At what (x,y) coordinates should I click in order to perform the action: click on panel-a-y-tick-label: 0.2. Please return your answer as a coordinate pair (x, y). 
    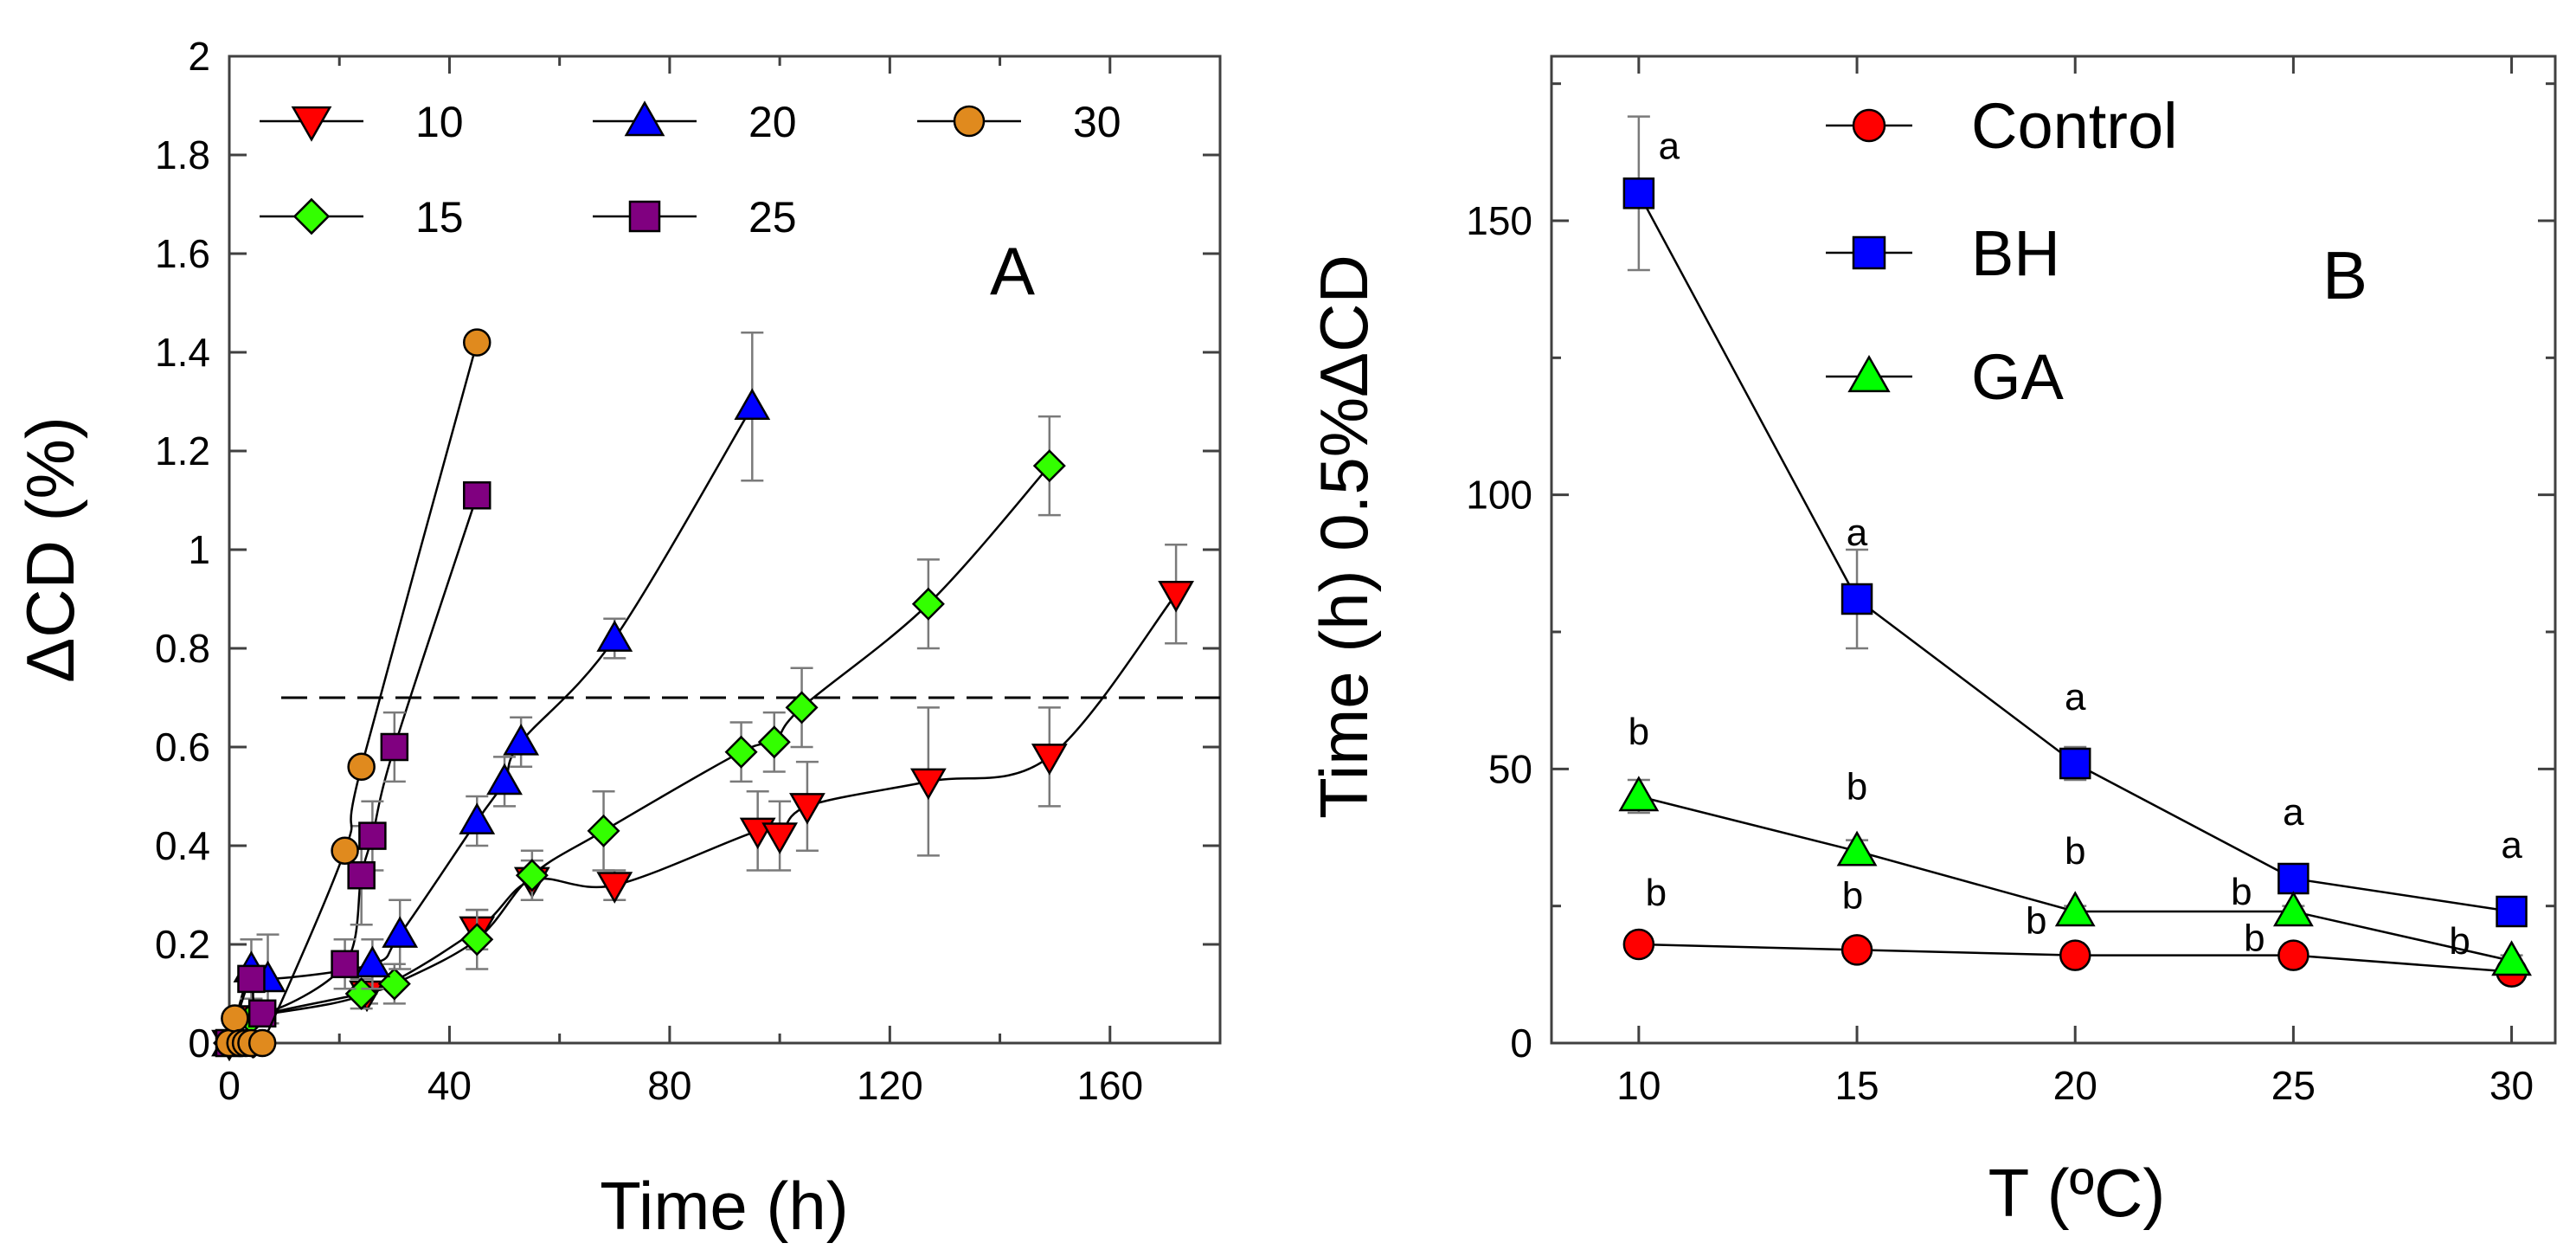
    Looking at the image, I should click on (183, 944).